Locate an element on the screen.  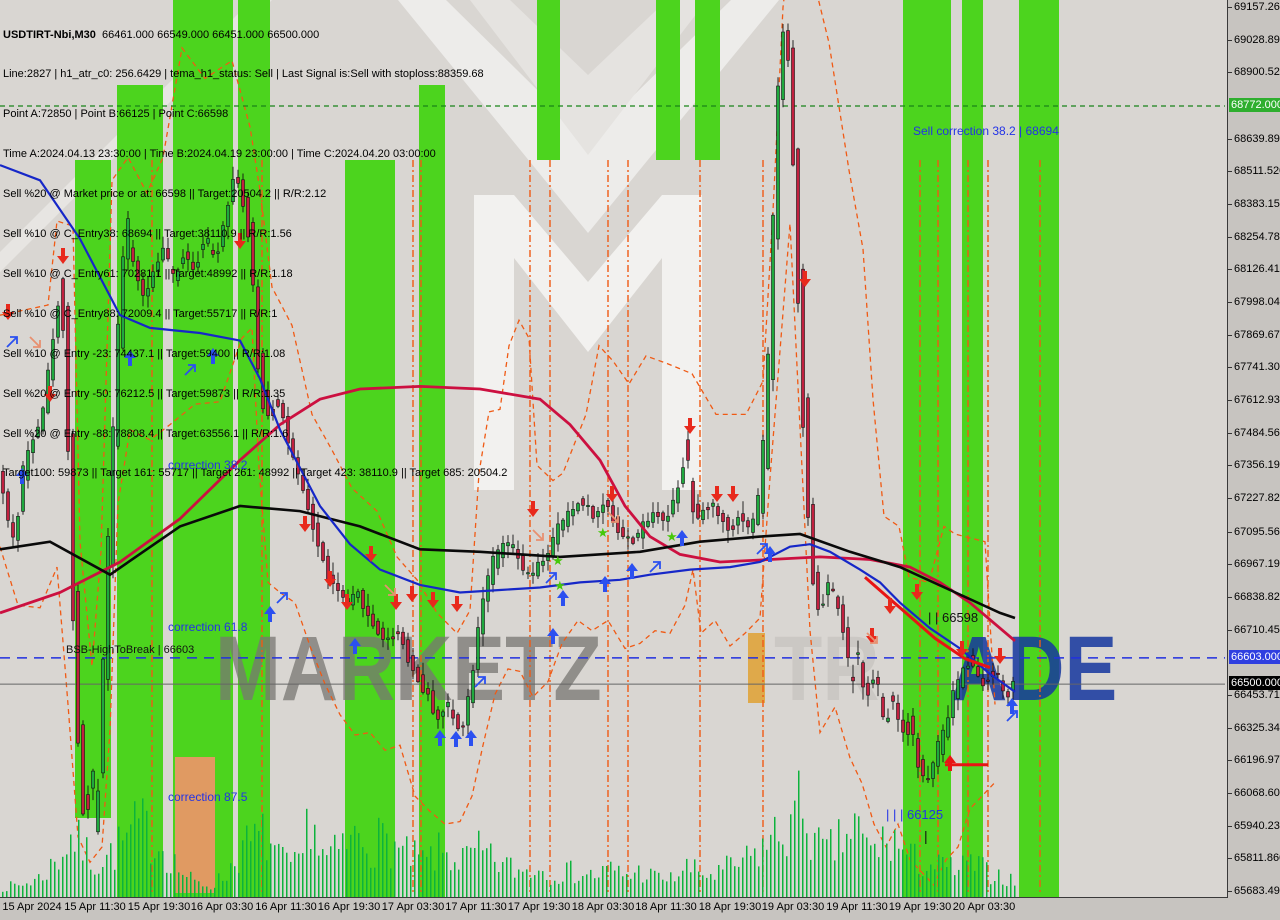
price-tick: 65683.490 is located at coordinates (1254, 891).